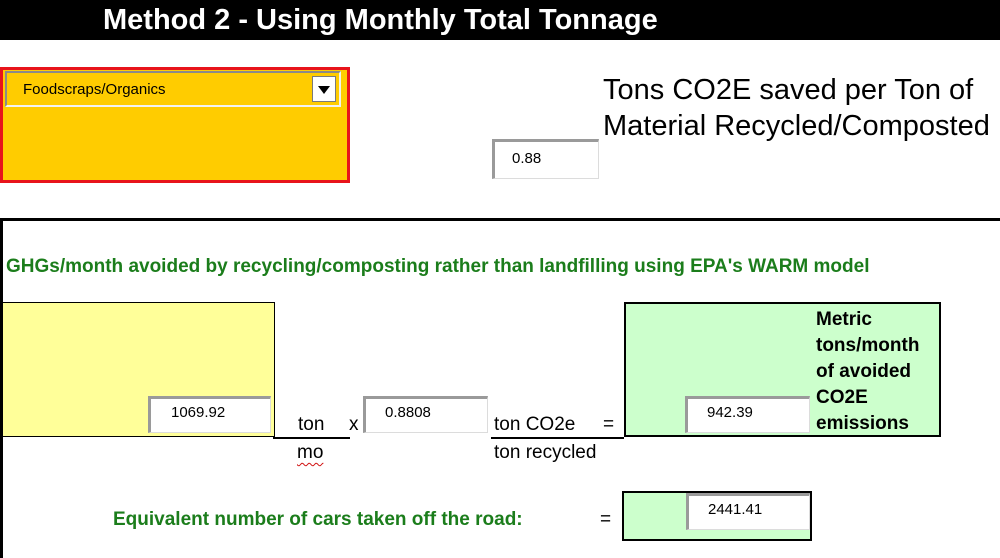 The width and height of the screenshot is (1000, 558). I want to click on unit-ton: ton, so click(311, 424).